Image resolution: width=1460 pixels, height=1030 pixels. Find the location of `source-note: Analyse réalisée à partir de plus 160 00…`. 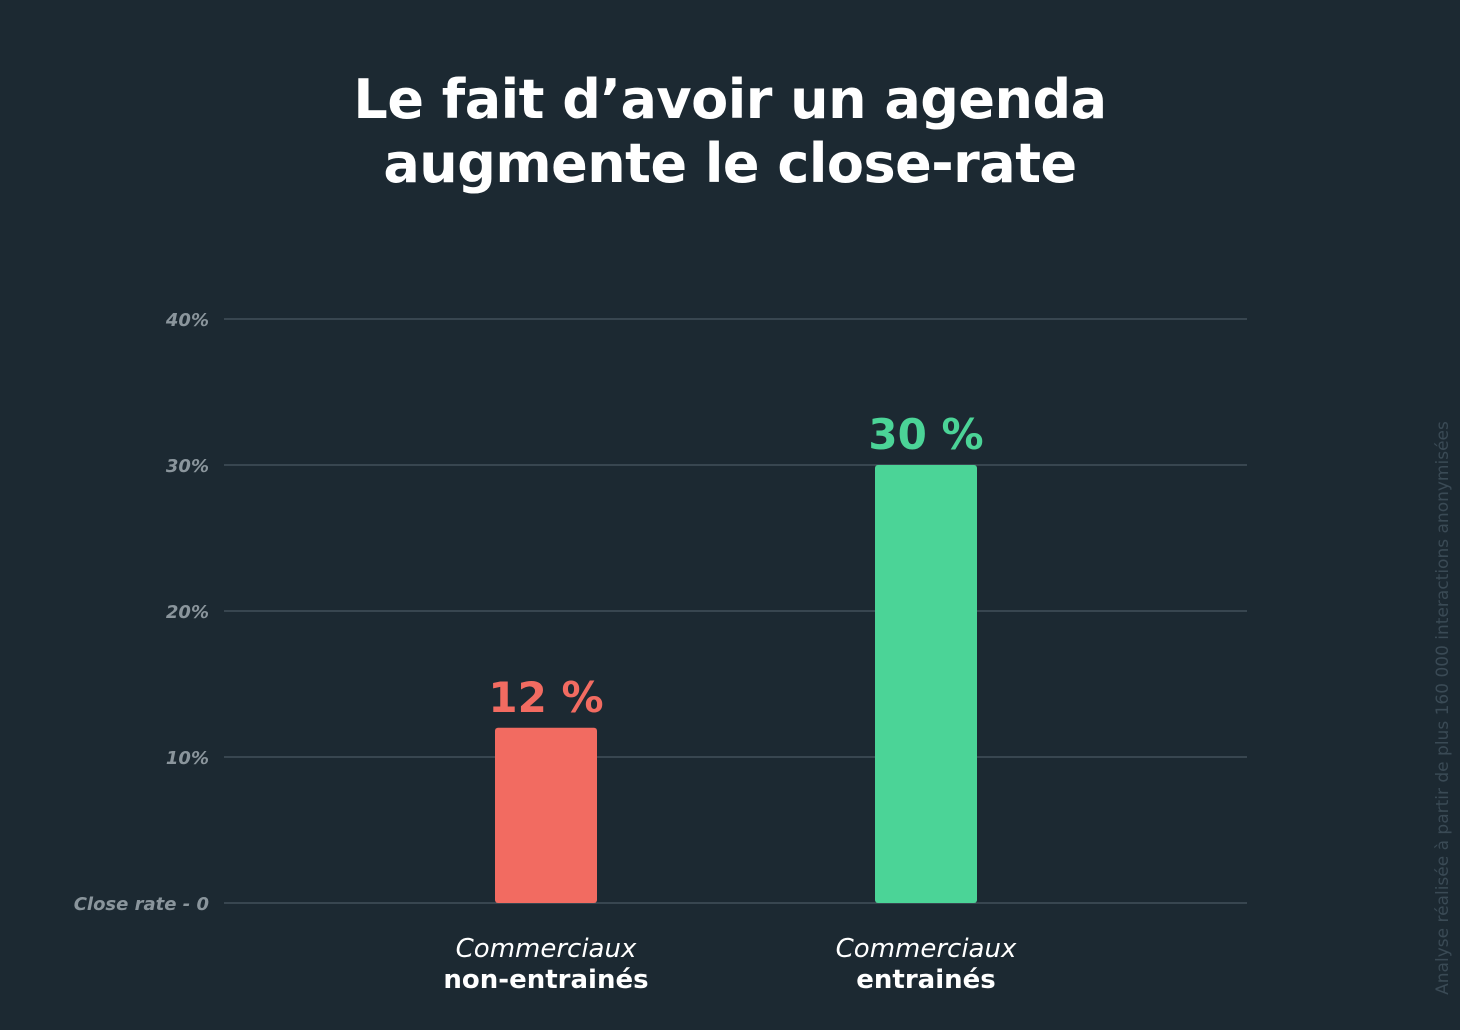

source-note: Analyse réalisée à partir de plus 160 00… is located at coordinates (1443, 708).